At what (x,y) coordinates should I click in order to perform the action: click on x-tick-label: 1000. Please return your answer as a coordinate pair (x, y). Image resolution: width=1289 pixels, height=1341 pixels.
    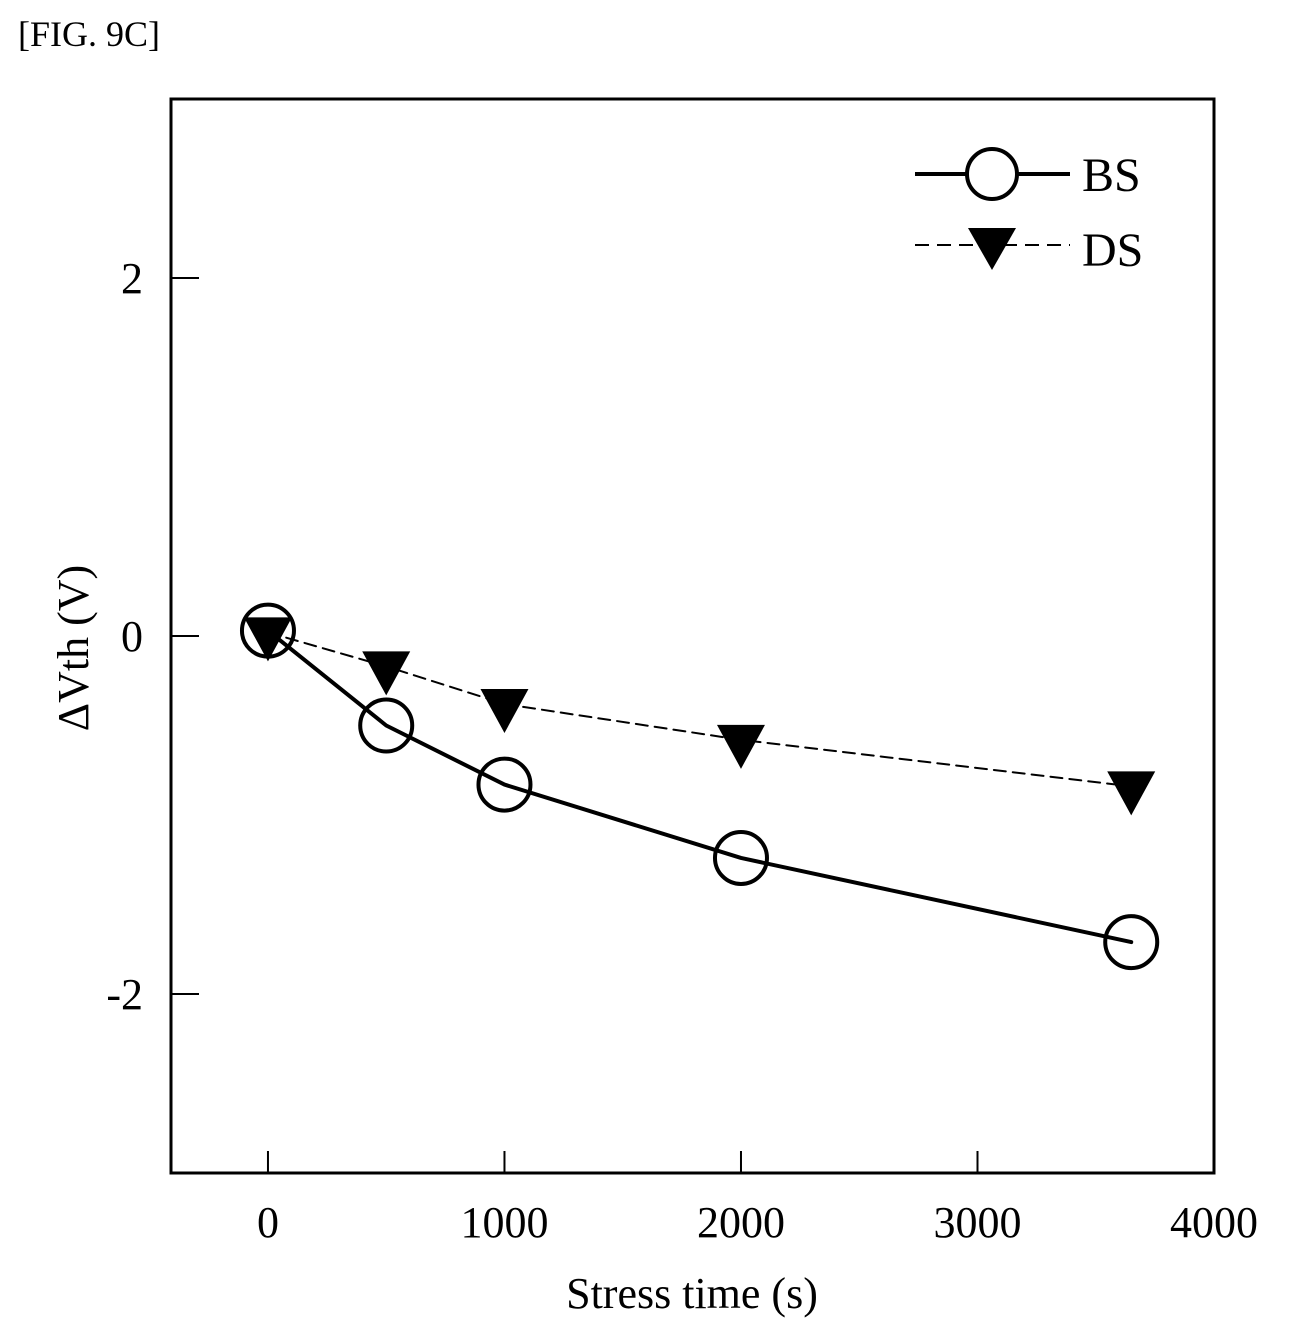
    Looking at the image, I should click on (504, 1222).